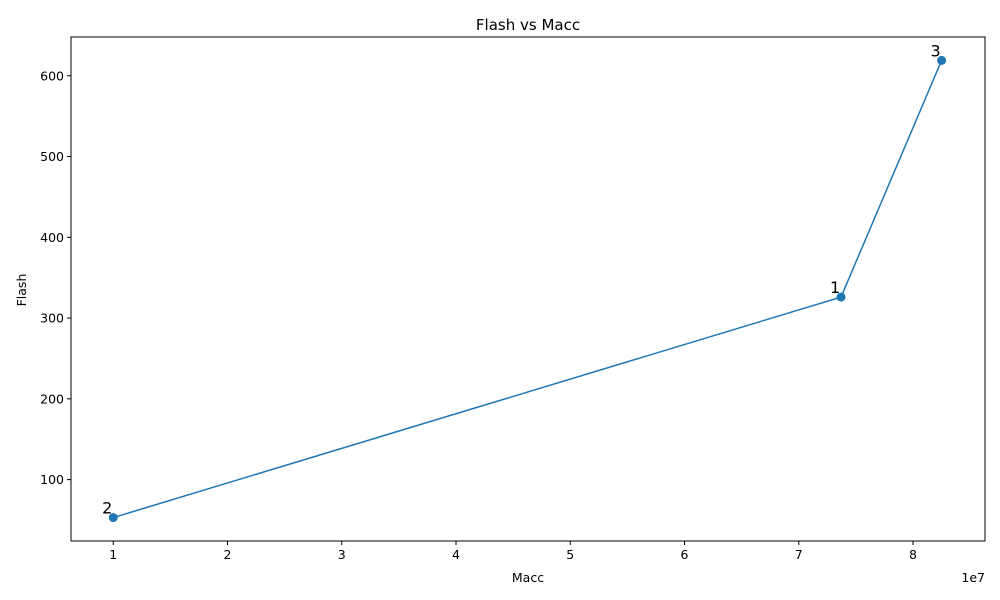 This screenshot has height=600, width=1000. Describe the element at coordinates (113, 554) in the screenshot. I see `x-tick-label: 1` at that location.